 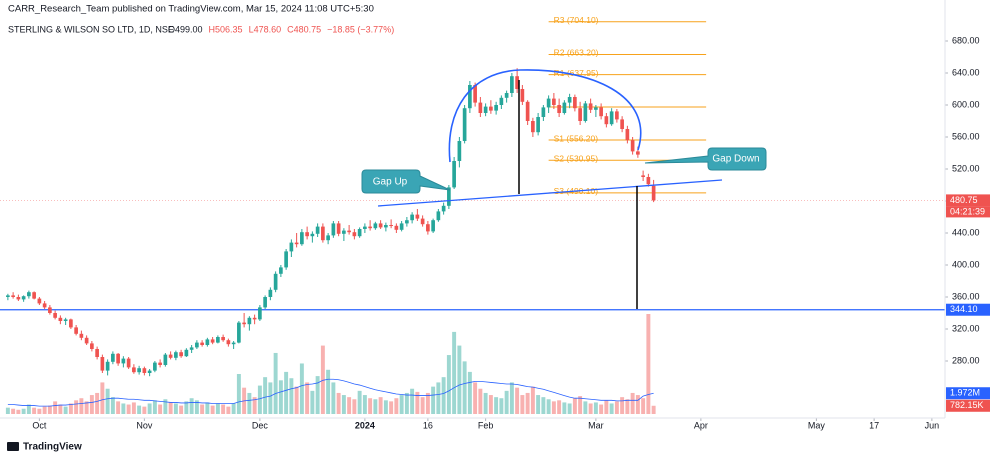 I want to click on footer: TradingView, so click(x=52, y=447).